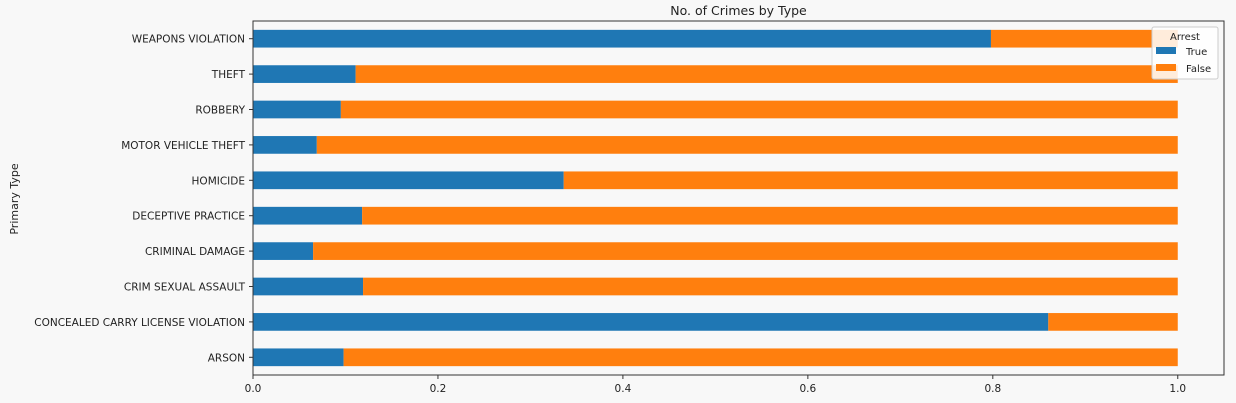 The image size is (1236, 403). What do you see at coordinates (14, 199) in the screenshot?
I see `y-axis-label: Primary Type` at bounding box center [14, 199].